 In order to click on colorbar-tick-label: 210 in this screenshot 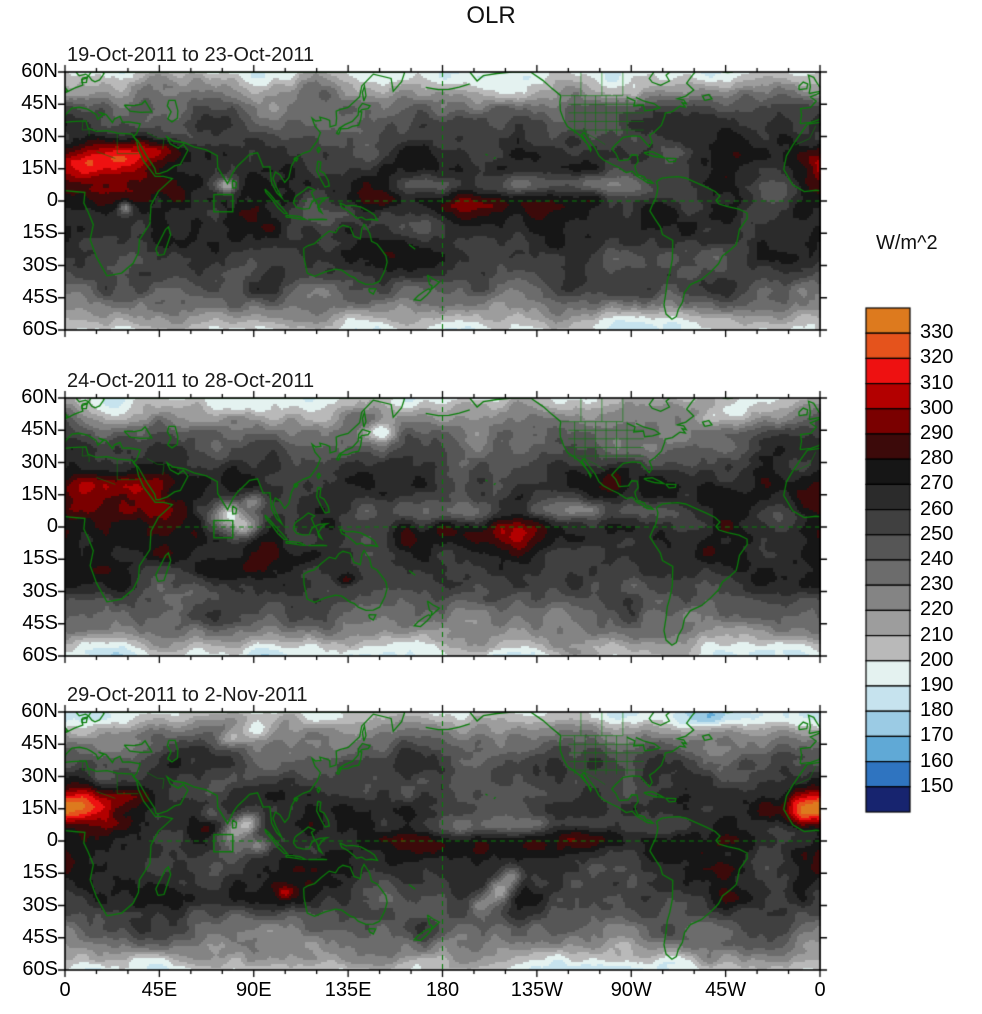, I will do `click(937, 634)`.